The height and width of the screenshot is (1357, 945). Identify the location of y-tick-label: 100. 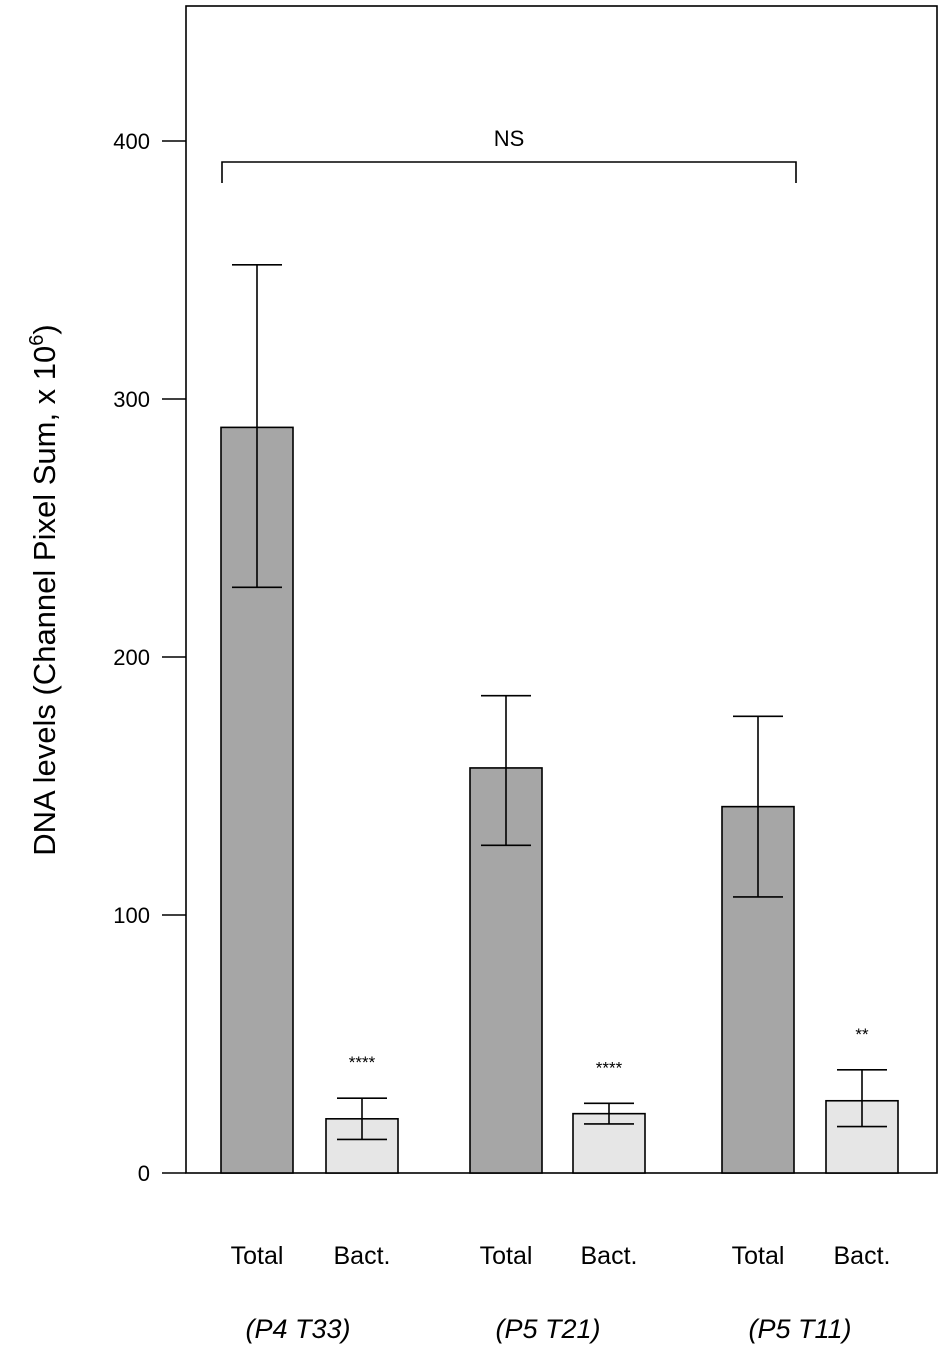
(131, 915).